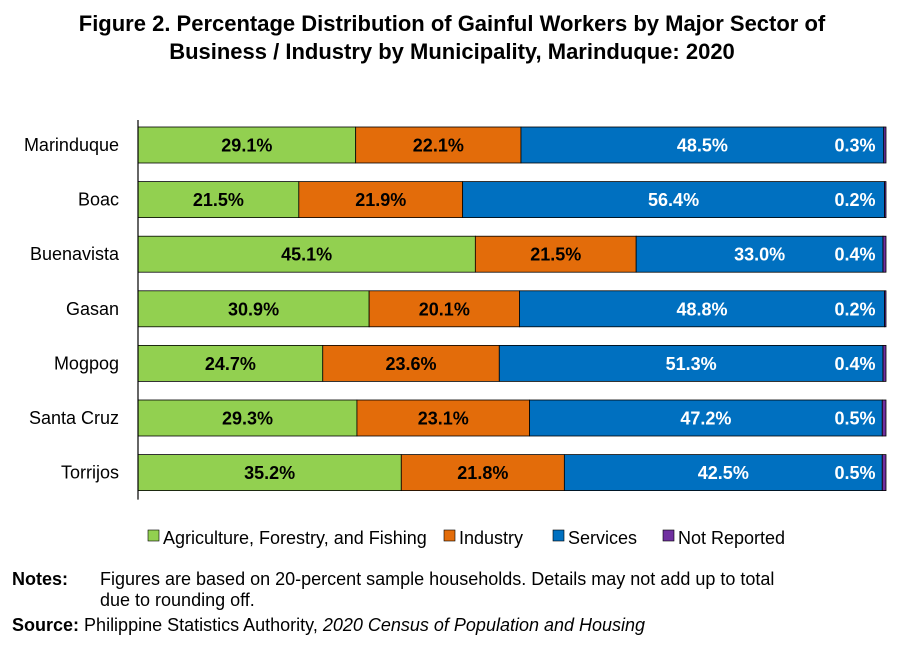 This screenshot has height=649, width=904. I want to click on bar-services-torrijos, so click(723, 473).